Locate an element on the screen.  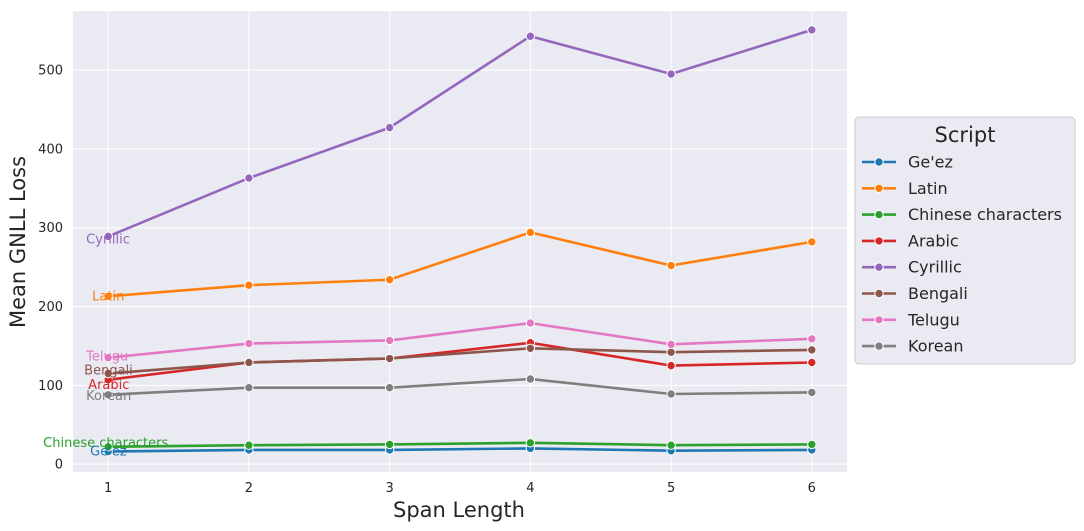
series-chinese-characters is located at coordinates (460, 445).